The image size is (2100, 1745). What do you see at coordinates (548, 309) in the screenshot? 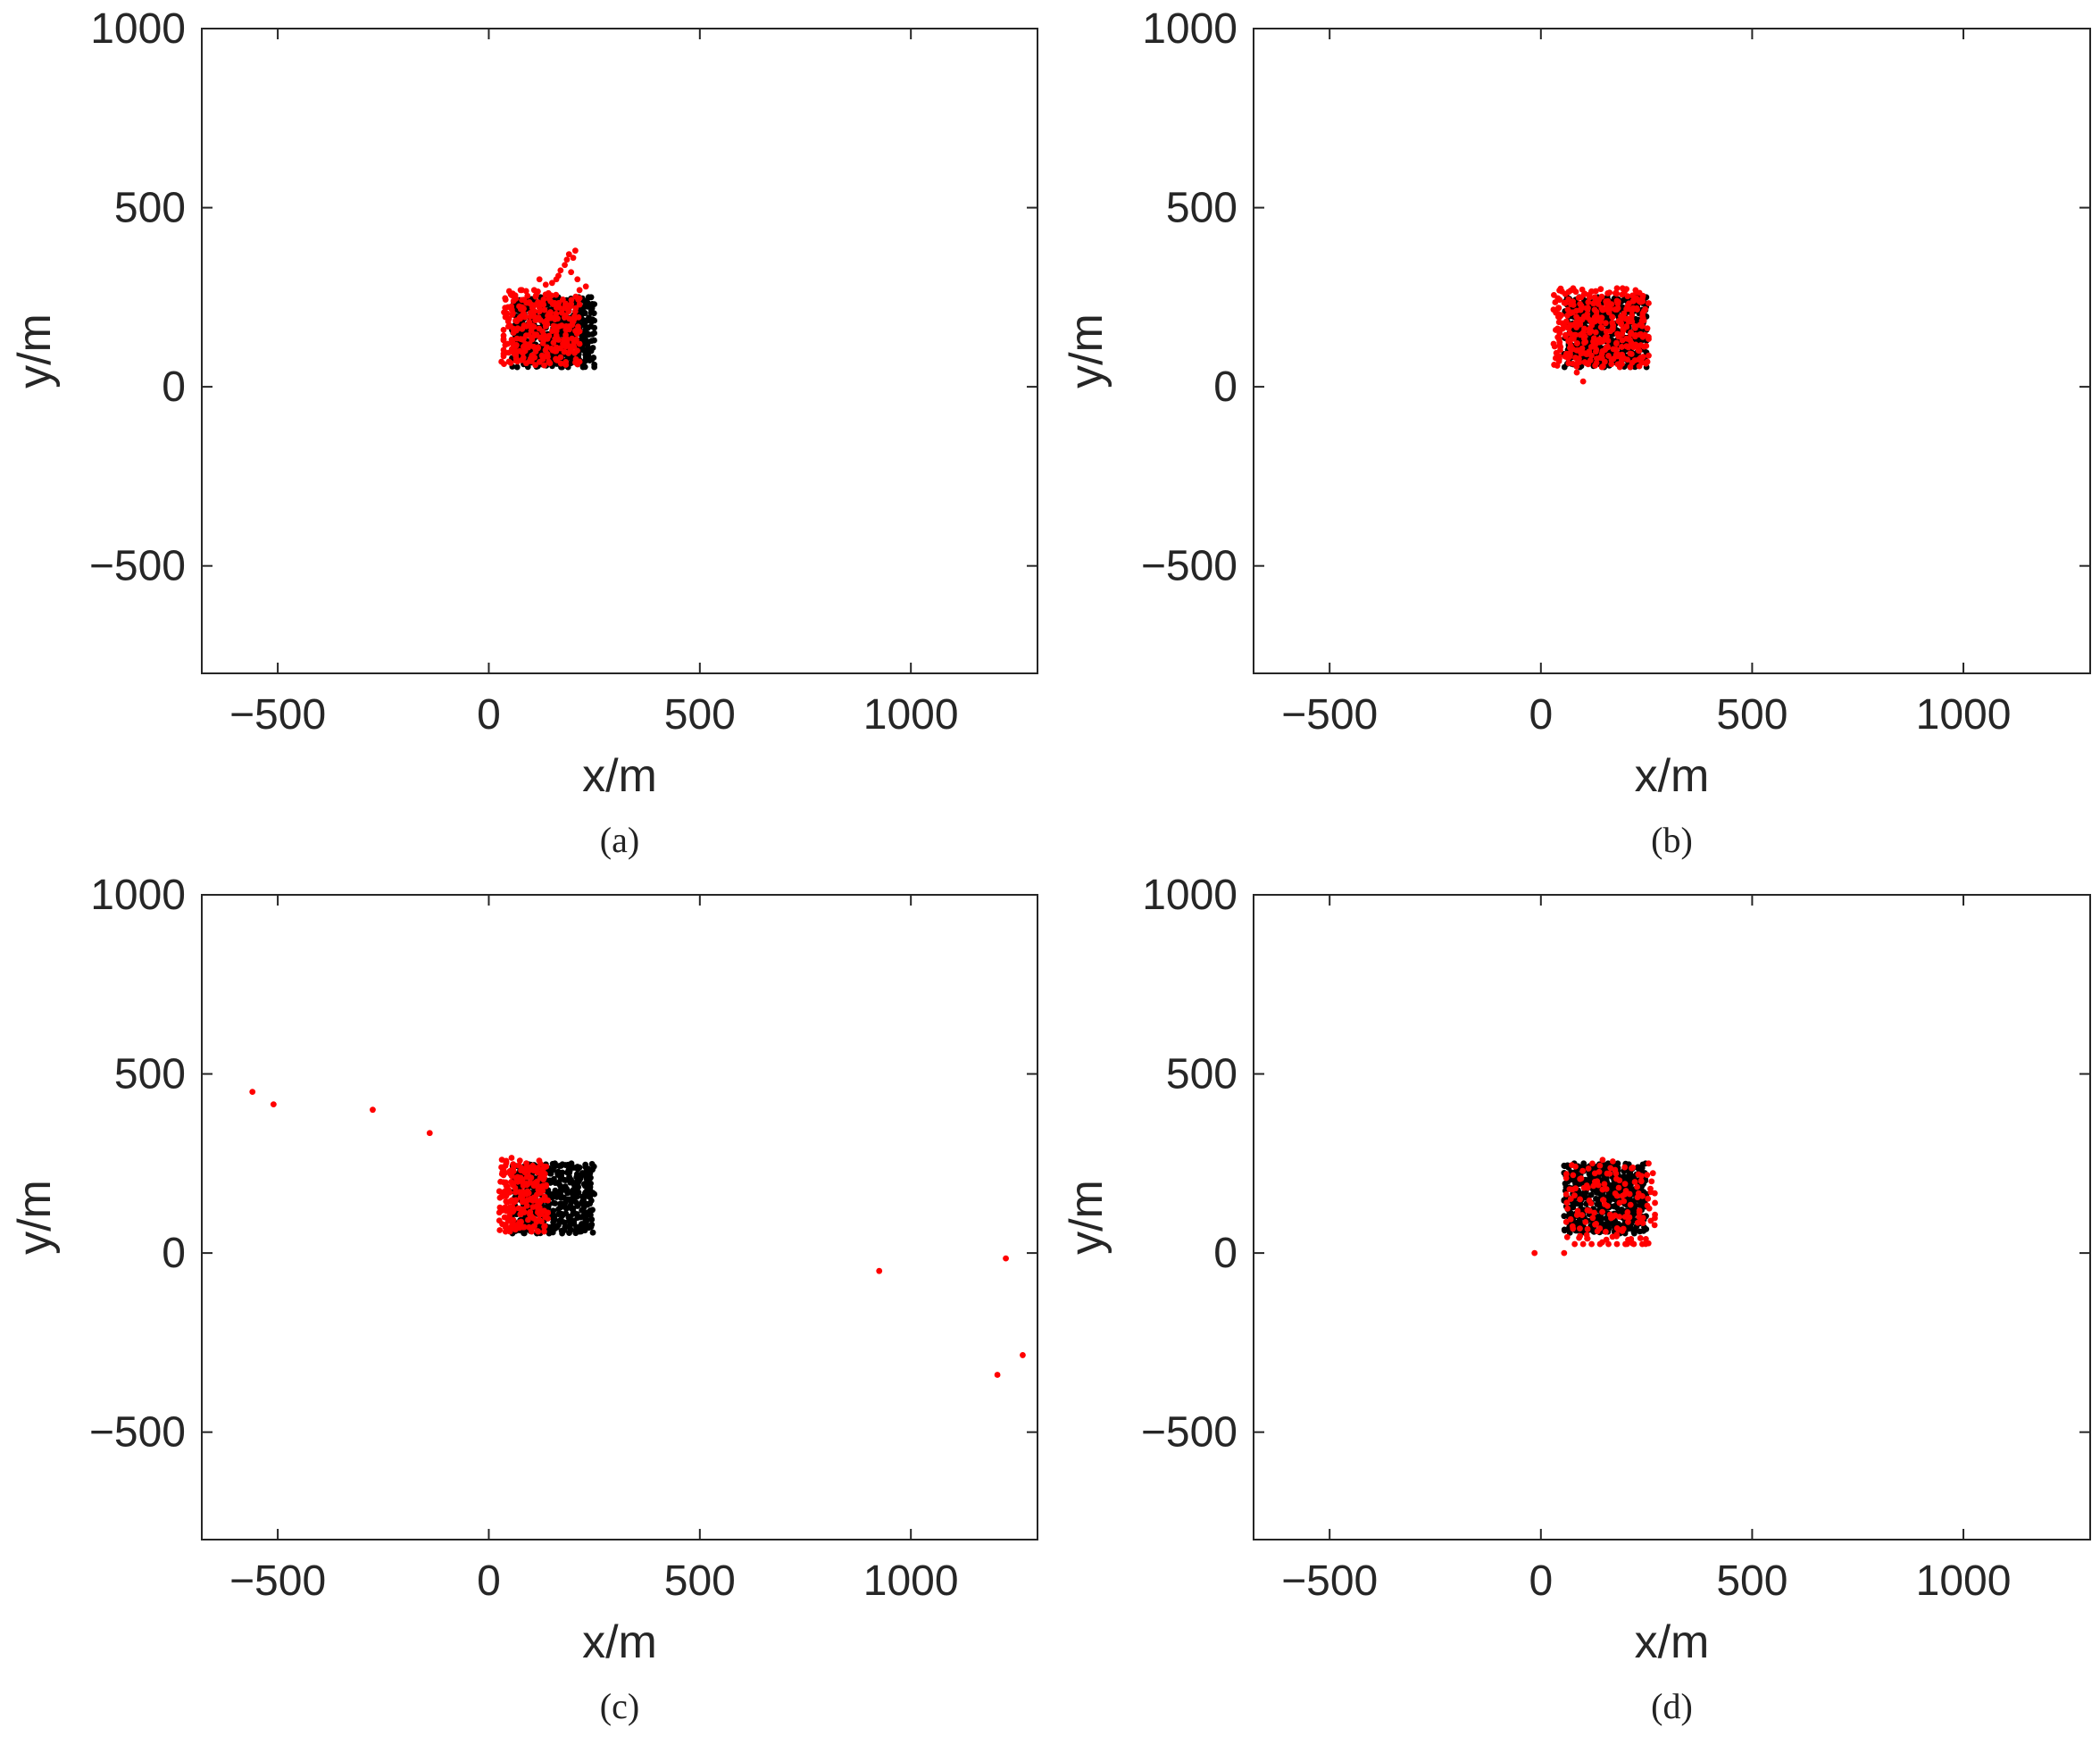
I see `panel-a-marks` at bounding box center [548, 309].